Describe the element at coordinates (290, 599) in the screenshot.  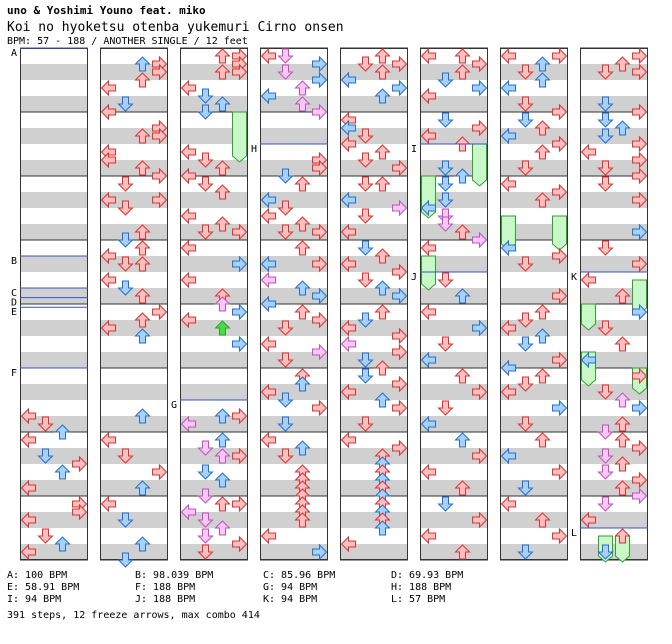
I see `bpm-entry: K: 94 BPM` at that location.